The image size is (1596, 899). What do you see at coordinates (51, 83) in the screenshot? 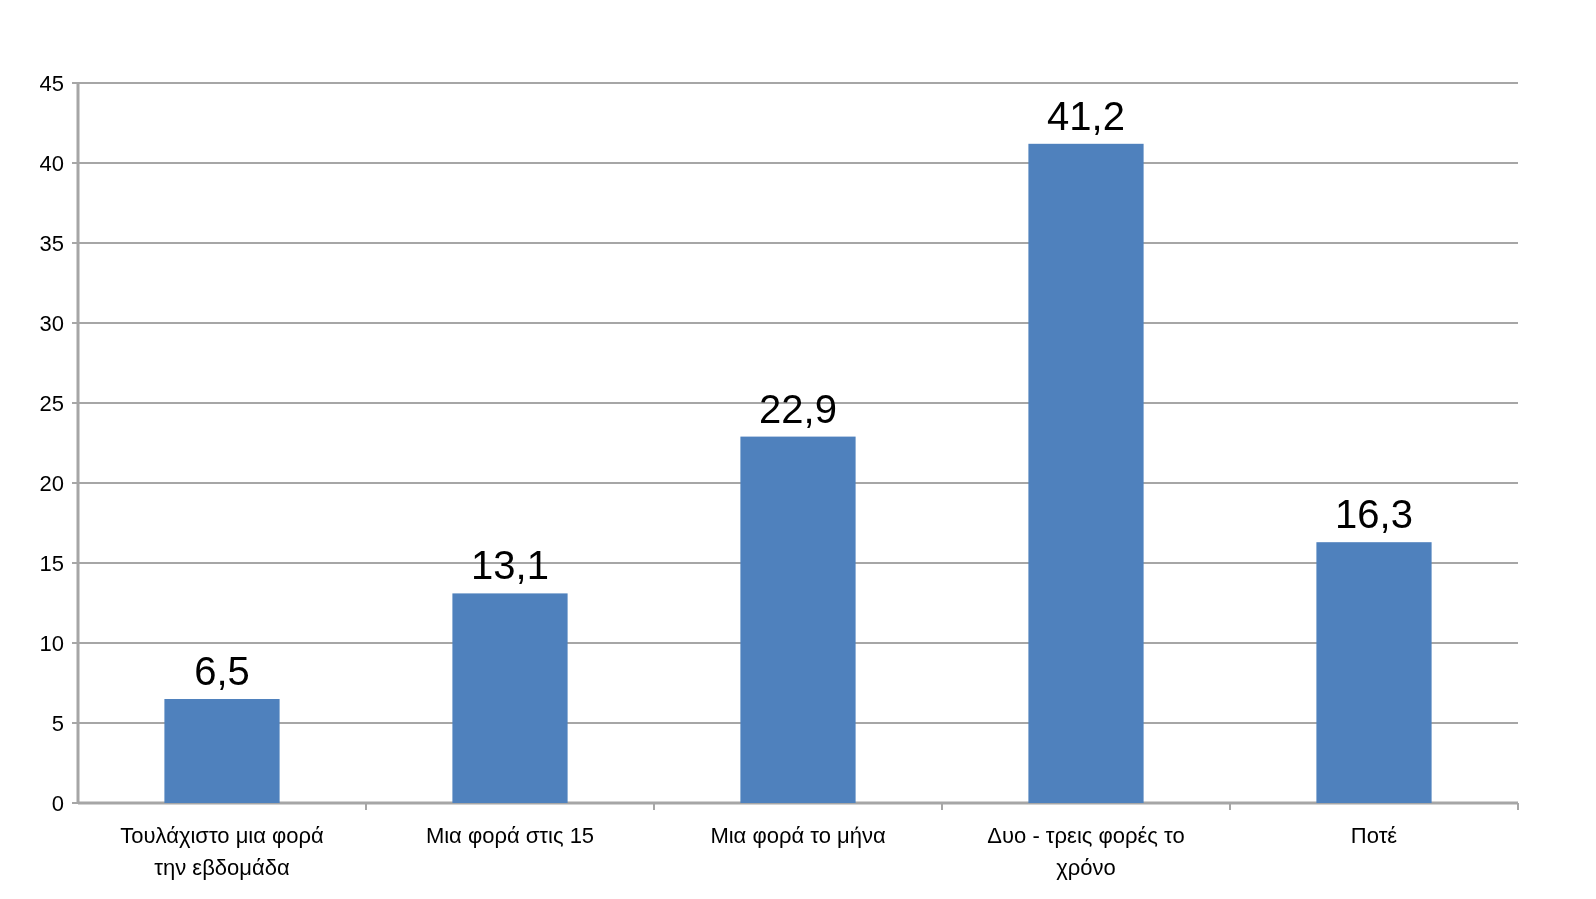
I see `y-tick-label: 45` at bounding box center [51, 83].